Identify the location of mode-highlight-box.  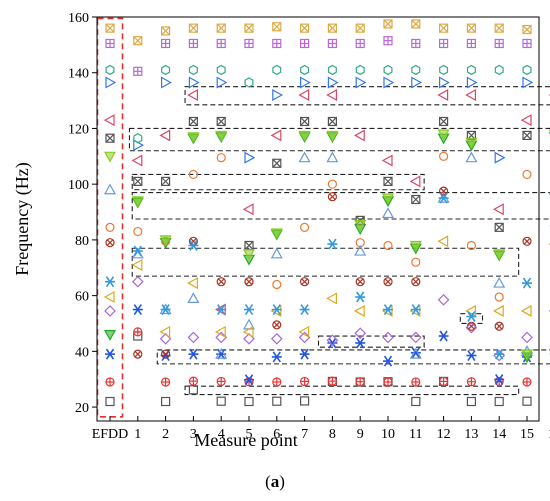
(353, 357).